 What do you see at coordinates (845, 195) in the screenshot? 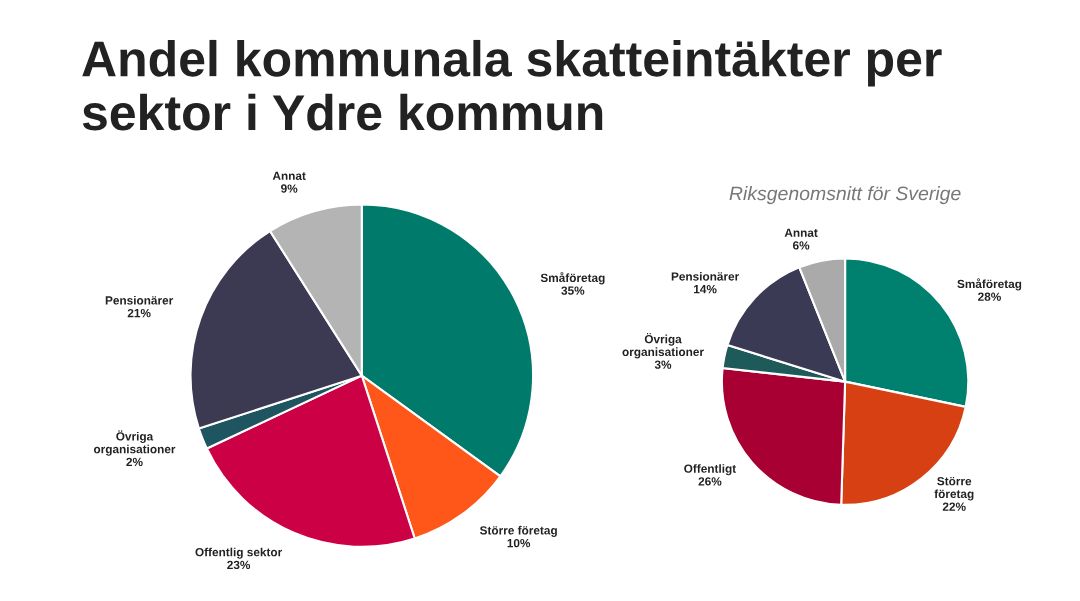
I see `chart-title: Riksgenomsnitt för Sverige` at bounding box center [845, 195].